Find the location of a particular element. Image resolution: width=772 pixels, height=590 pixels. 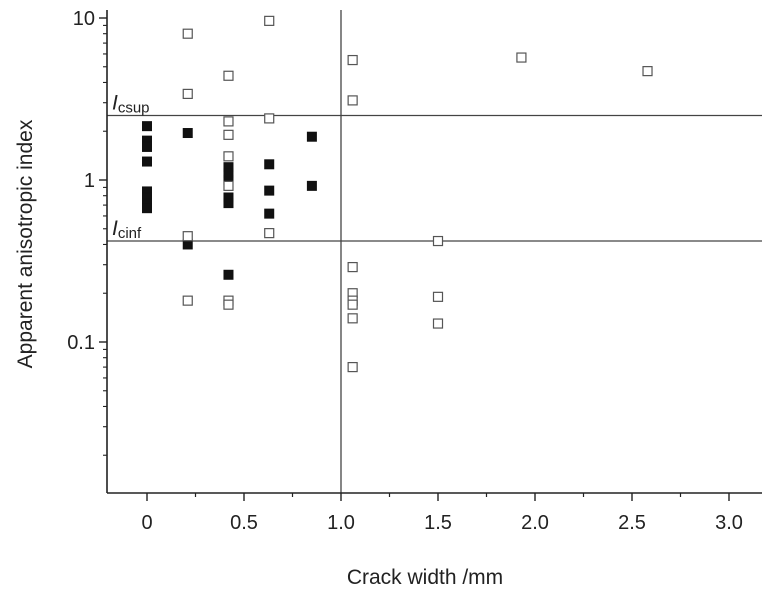

y-tick-label: 1 is located at coordinates (89, 181).